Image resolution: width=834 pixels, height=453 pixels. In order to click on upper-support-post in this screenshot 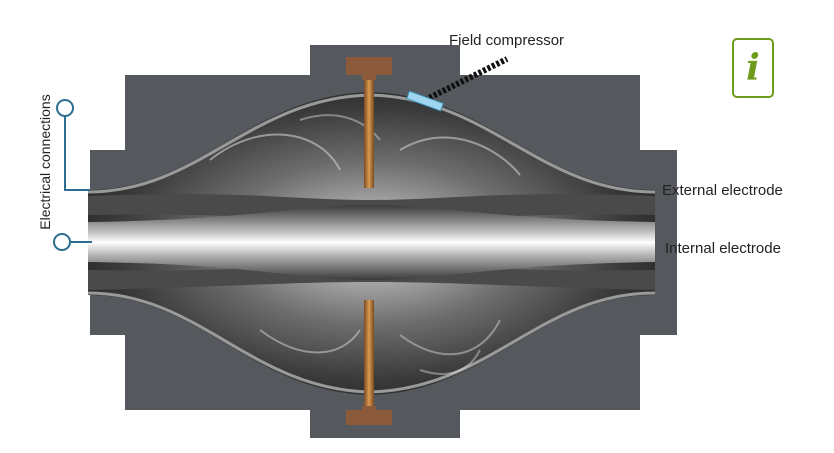, I will do `click(369, 129)`.